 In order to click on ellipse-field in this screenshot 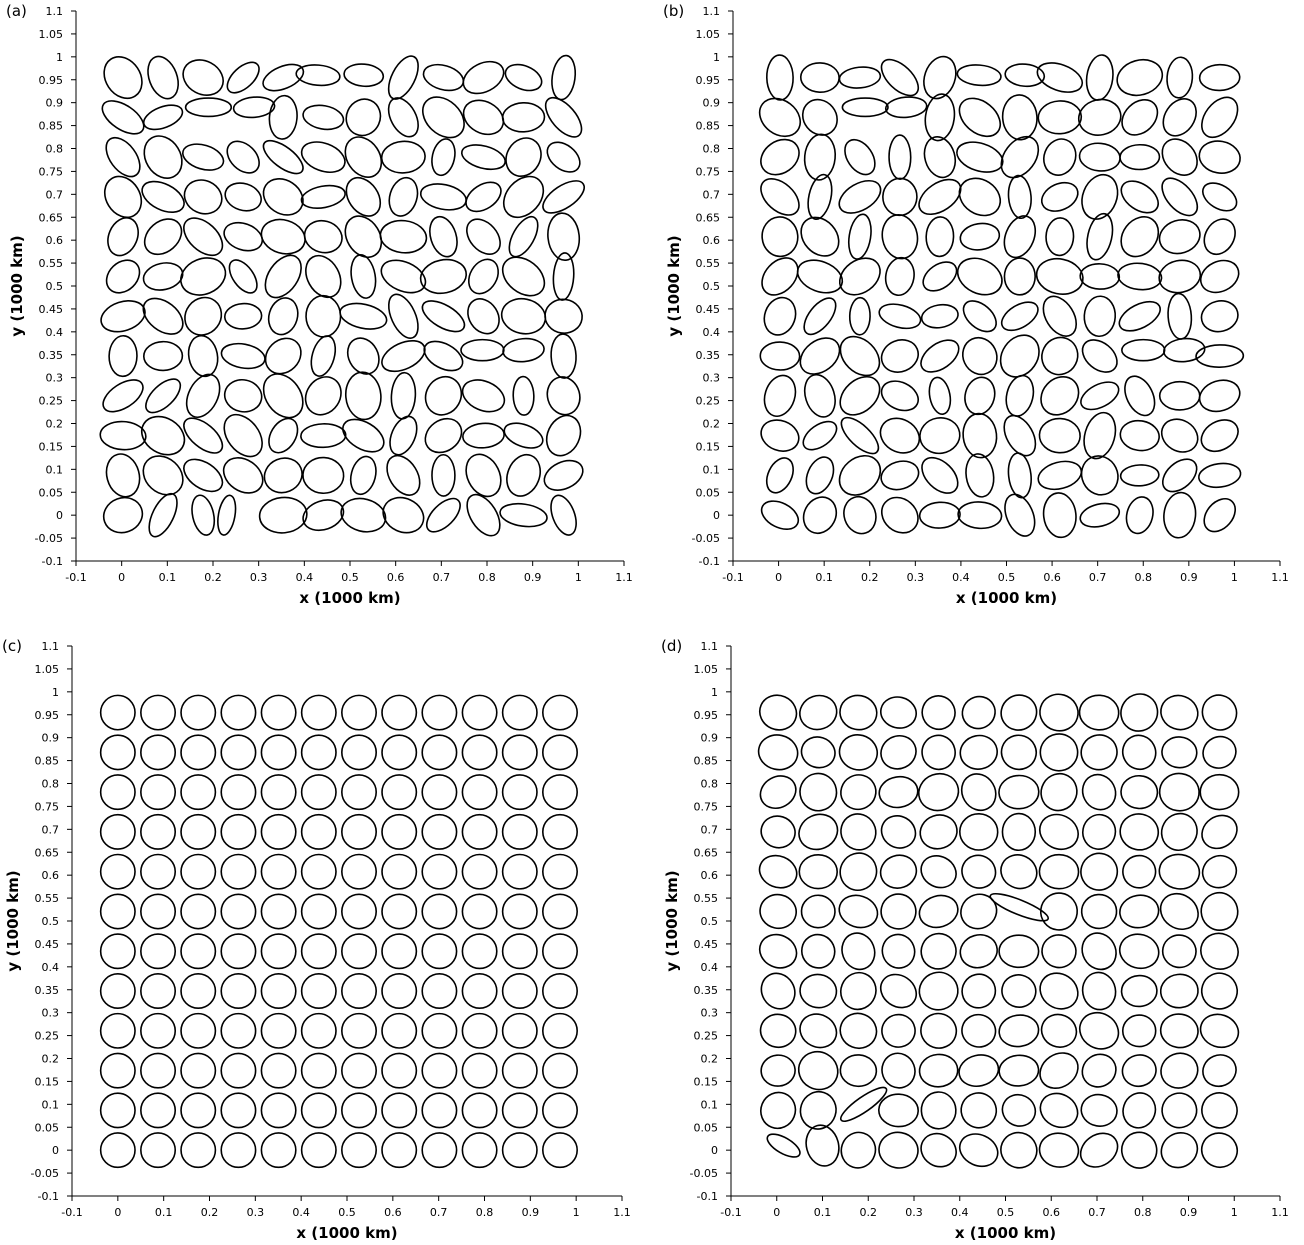, I will do `click(342, 296)`.